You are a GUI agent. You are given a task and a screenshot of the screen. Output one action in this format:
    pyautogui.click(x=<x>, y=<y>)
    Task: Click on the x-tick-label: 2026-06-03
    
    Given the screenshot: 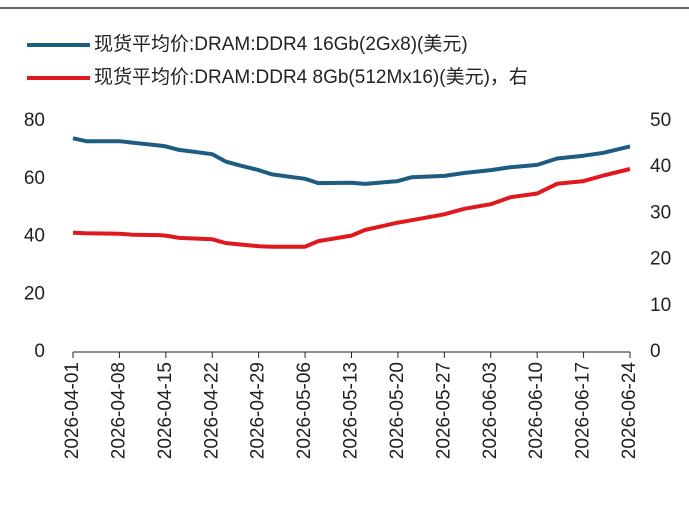 What is the action you would take?
    pyautogui.click(x=490, y=410)
    